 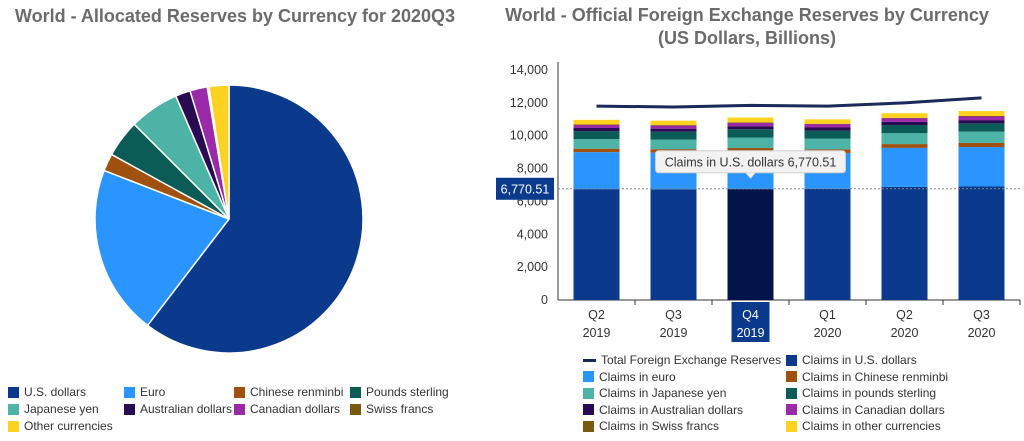 What do you see at coordinates (219, 152) in the screenshot?
I see `pie-slice-other-currencies` at bounding box center [219, 152].